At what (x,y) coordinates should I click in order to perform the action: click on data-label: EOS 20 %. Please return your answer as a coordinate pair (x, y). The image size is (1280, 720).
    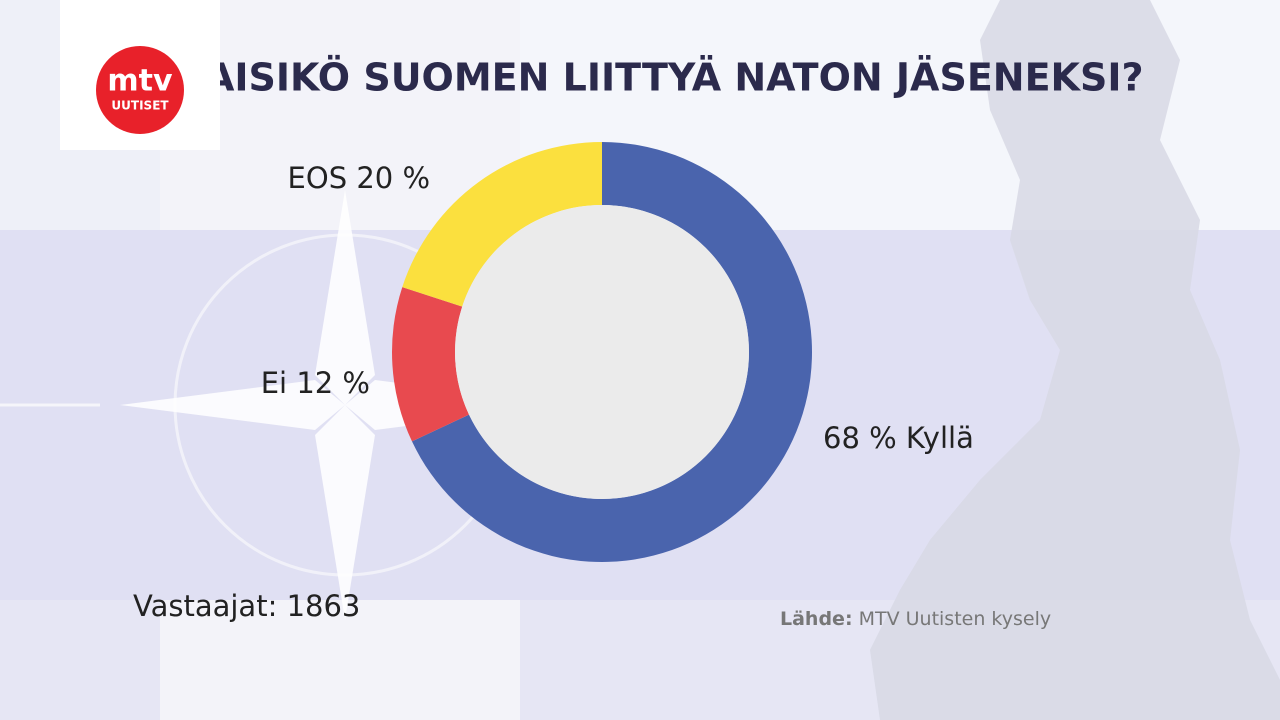
    Looking at the image, I should click on (359, 178).